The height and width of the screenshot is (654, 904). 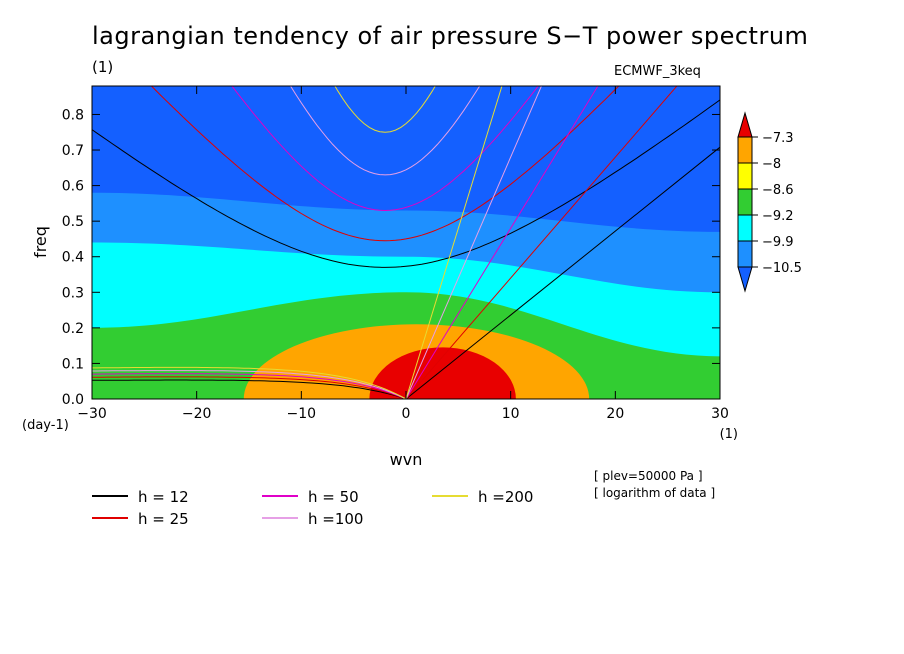 What do you see at coordinates (312, 508) in the screenshot?
I see `legend: h = 12 h = 25 h = 50 h =100 h =200` at bounding box center [312, 508].